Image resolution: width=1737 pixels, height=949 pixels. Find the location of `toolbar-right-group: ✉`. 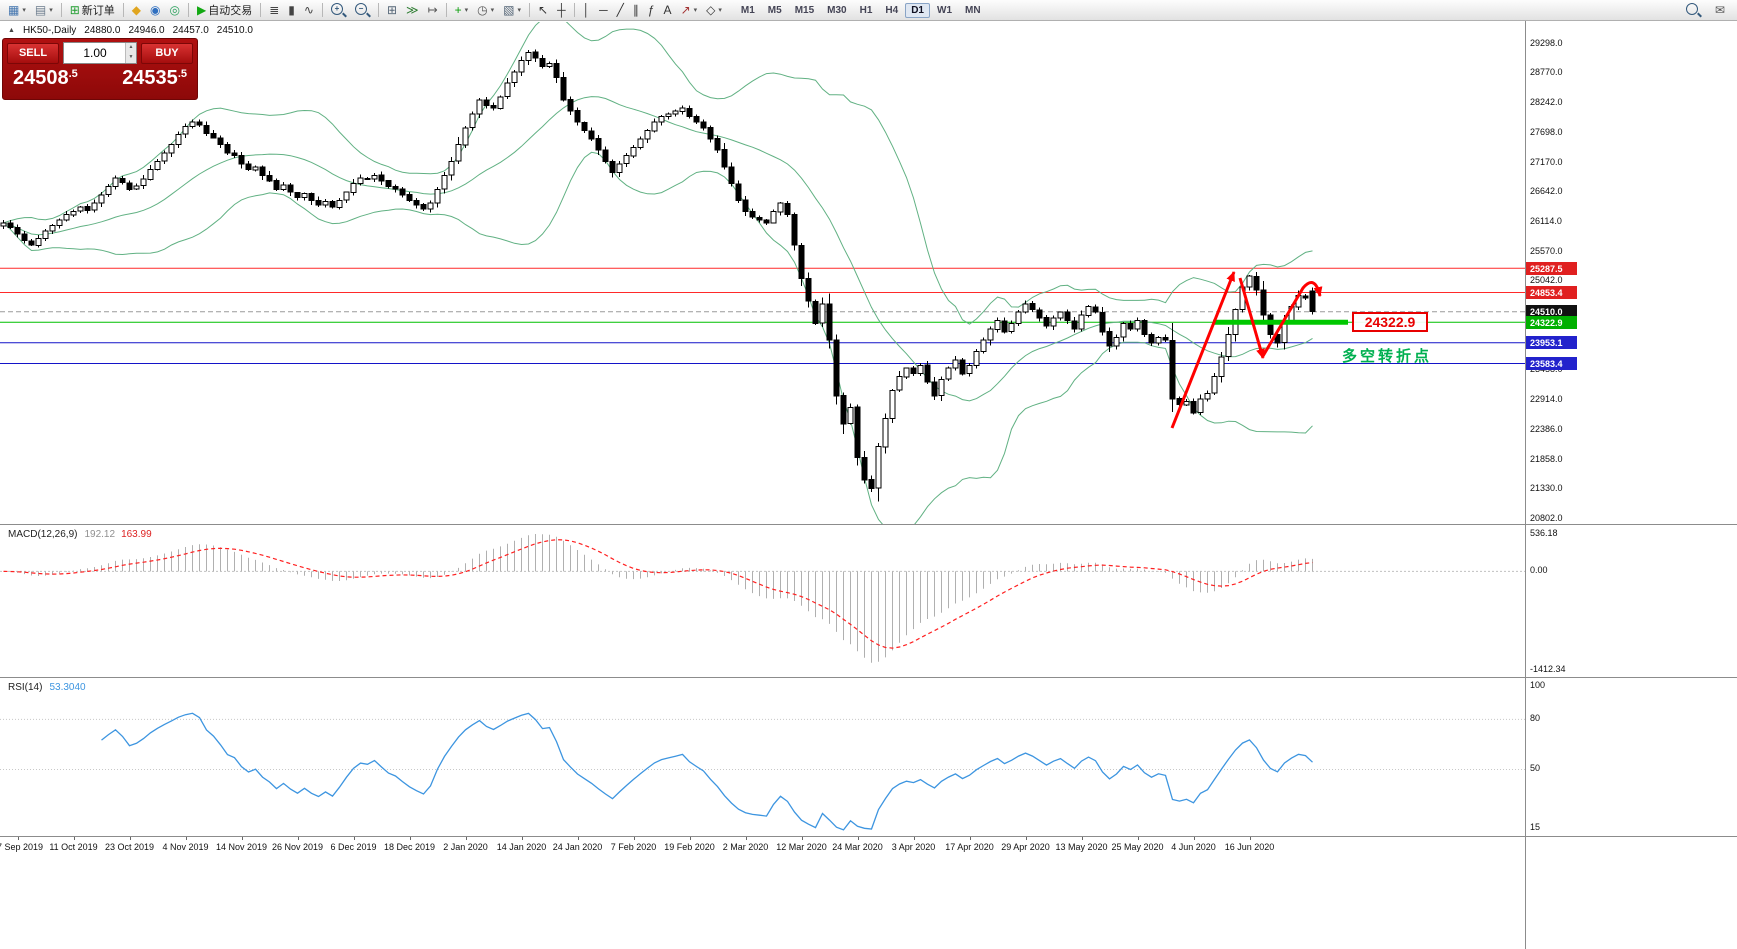

toolbar-right-group: ✉ is located at coordinates (1707, 10).